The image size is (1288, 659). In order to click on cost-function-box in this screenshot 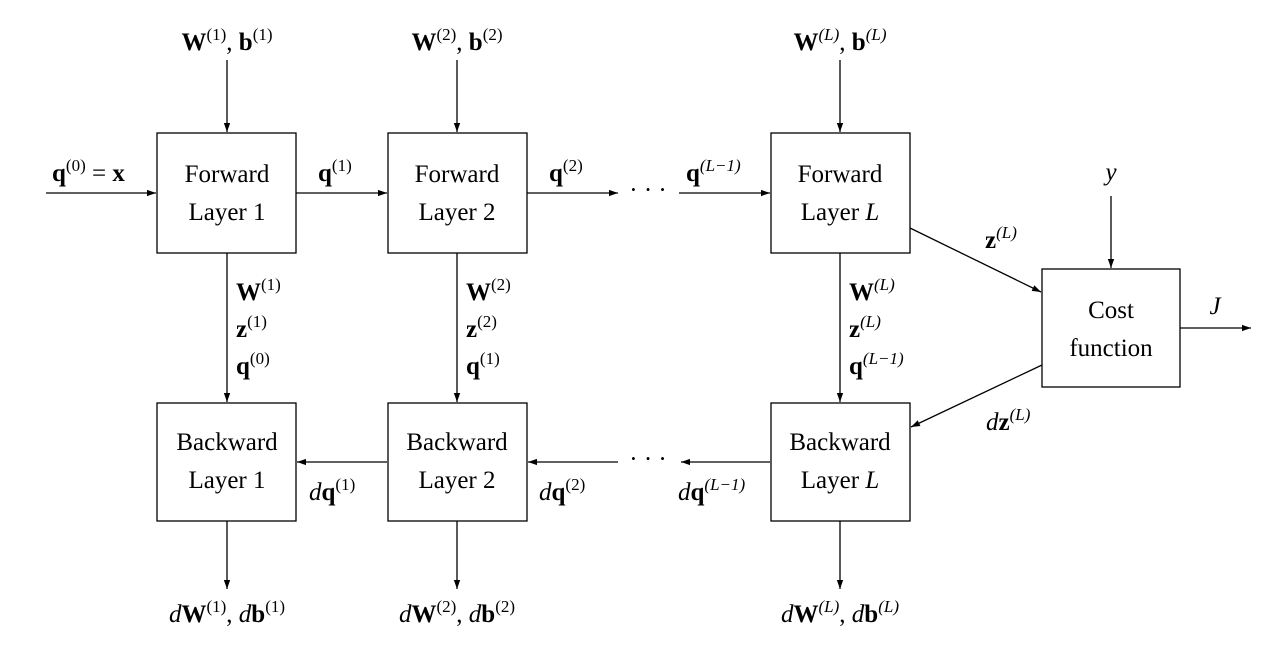, I will do `click(1111, 328)`.